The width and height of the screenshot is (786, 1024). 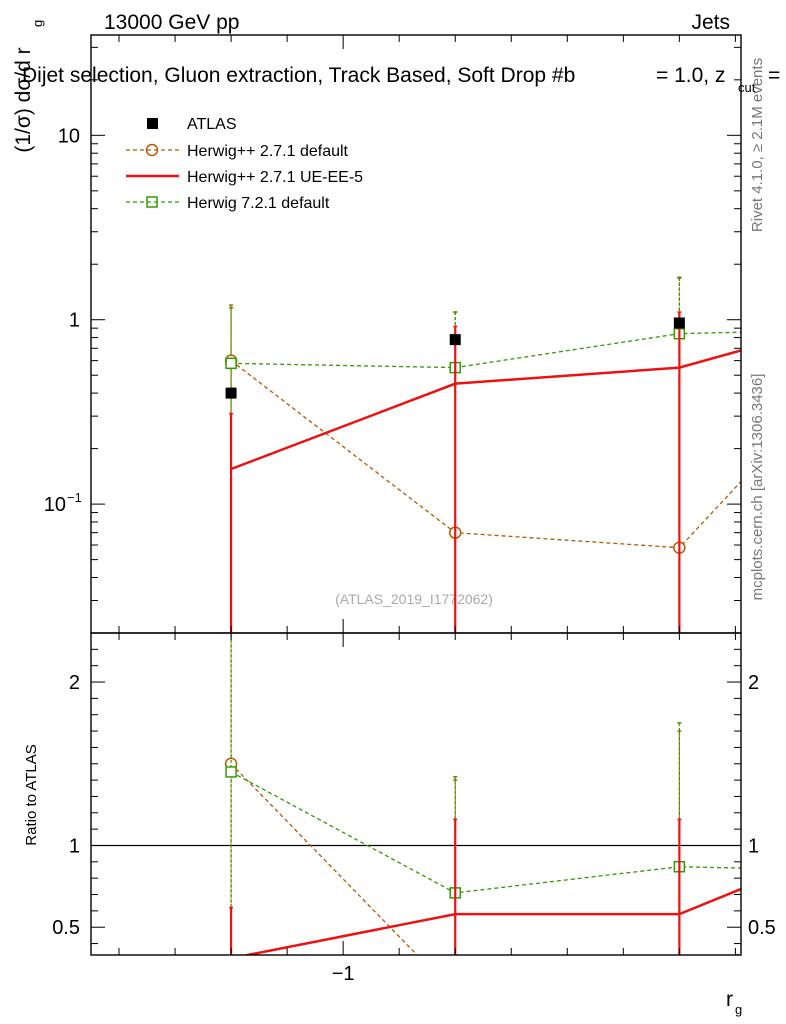 I want to click on main-series-atlas, so click(x=455, y=358).